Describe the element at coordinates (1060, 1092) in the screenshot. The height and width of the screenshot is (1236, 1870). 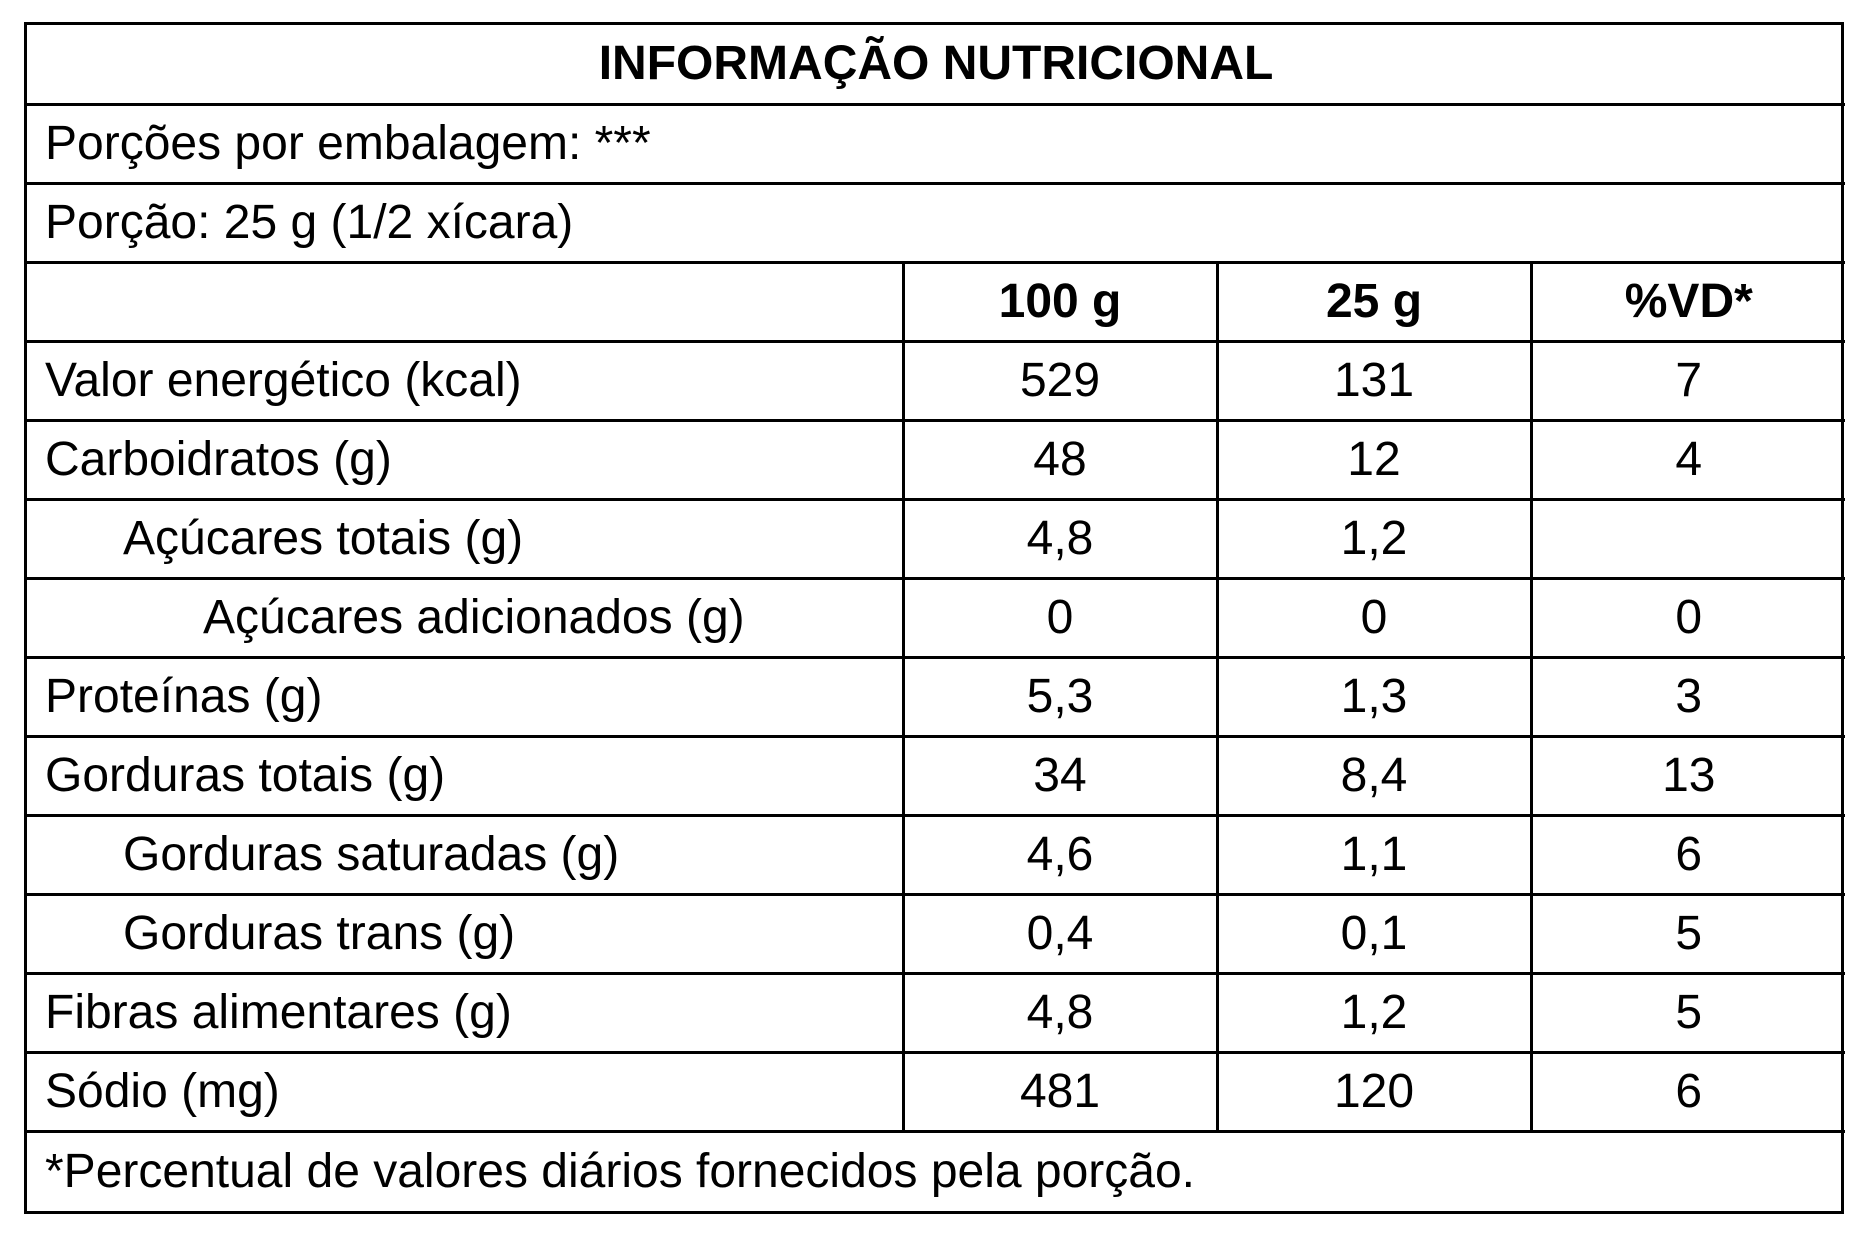
I see `value-per-100g: 481` at that location.